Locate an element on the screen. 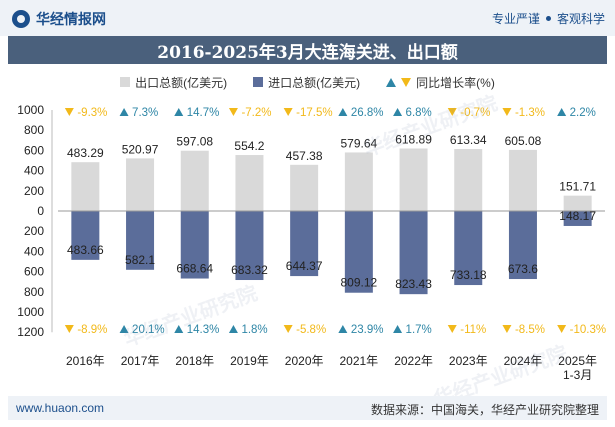  import-growth-label: 23.9% is located at coordinates (367, 330).